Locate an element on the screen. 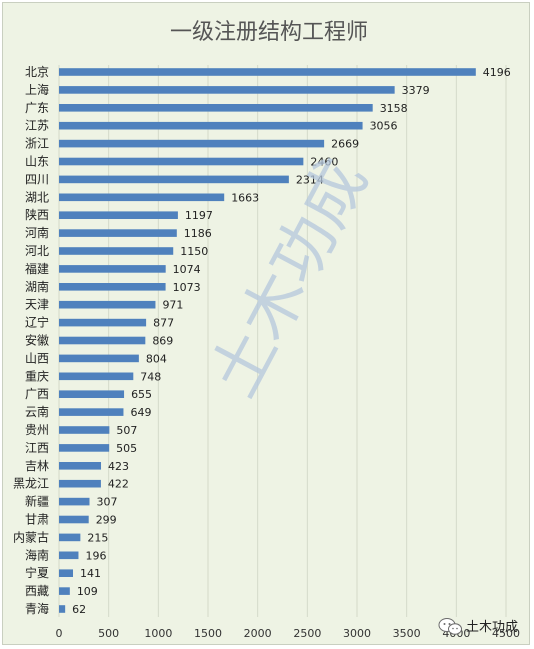 This screenshot has width=534, height=649. data-label: 299 is located at coordinates (106, 520).